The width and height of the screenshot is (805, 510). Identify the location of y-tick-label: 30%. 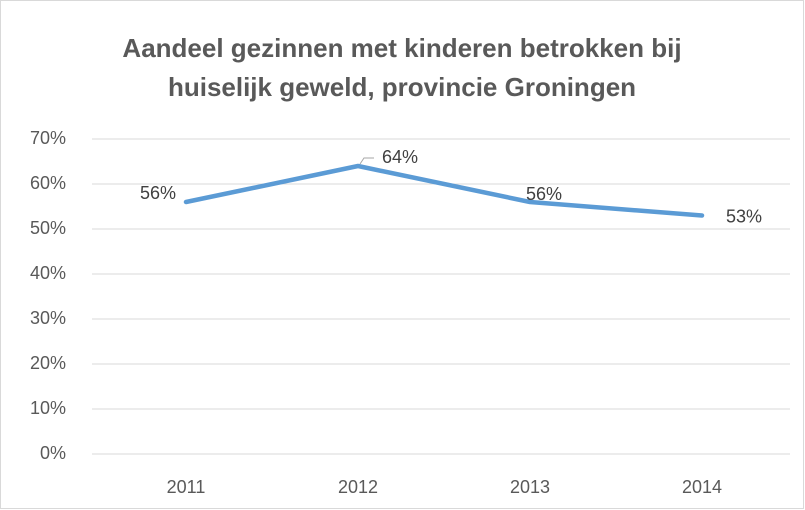
(48, 318).